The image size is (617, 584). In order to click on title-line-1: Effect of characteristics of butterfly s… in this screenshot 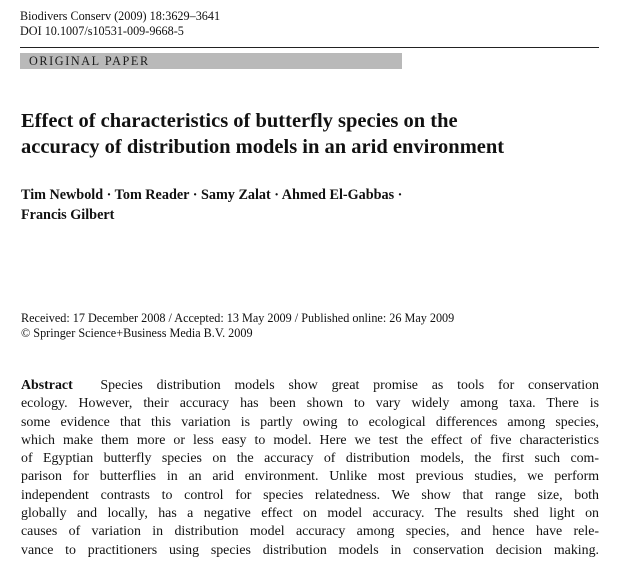, I will do `click(239, 121)`.